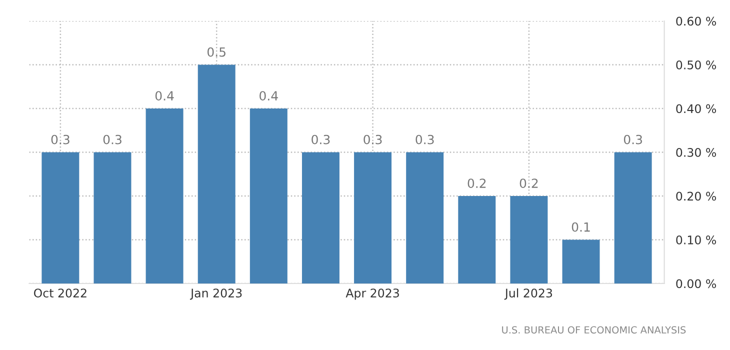 The height and width of the screenshot is (350, 730). I want to click on x-tick-label: Apr 2023, so click(372, 294).